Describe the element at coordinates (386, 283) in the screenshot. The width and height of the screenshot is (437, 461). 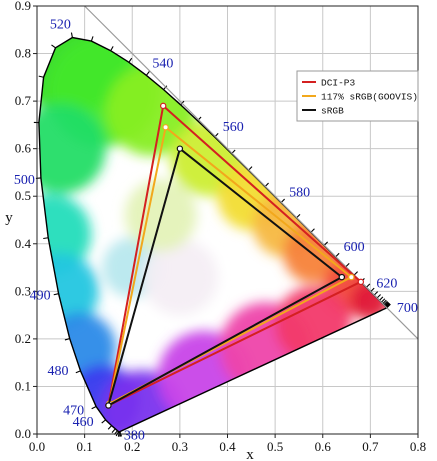
I see `wavelength-label: 620` at that location.